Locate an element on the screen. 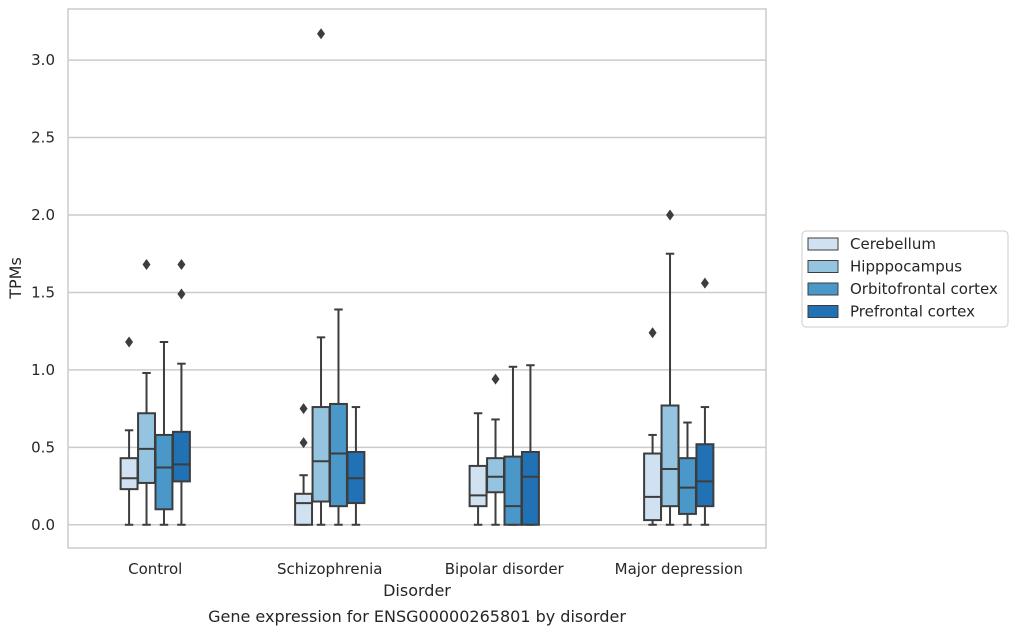 This screenshot has width=1018, height=634. y-tick-label: 1.0 is located at coordinates (43, 370).